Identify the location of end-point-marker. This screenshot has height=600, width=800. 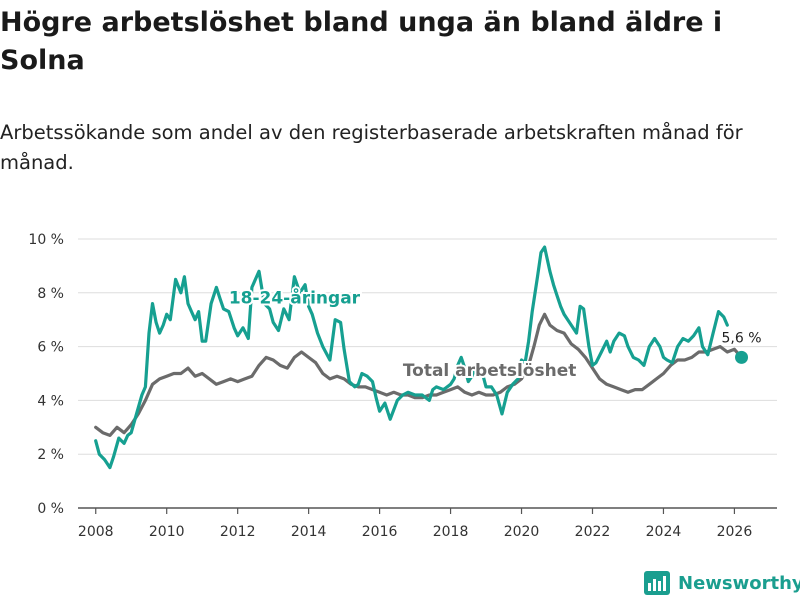
(742, 357).